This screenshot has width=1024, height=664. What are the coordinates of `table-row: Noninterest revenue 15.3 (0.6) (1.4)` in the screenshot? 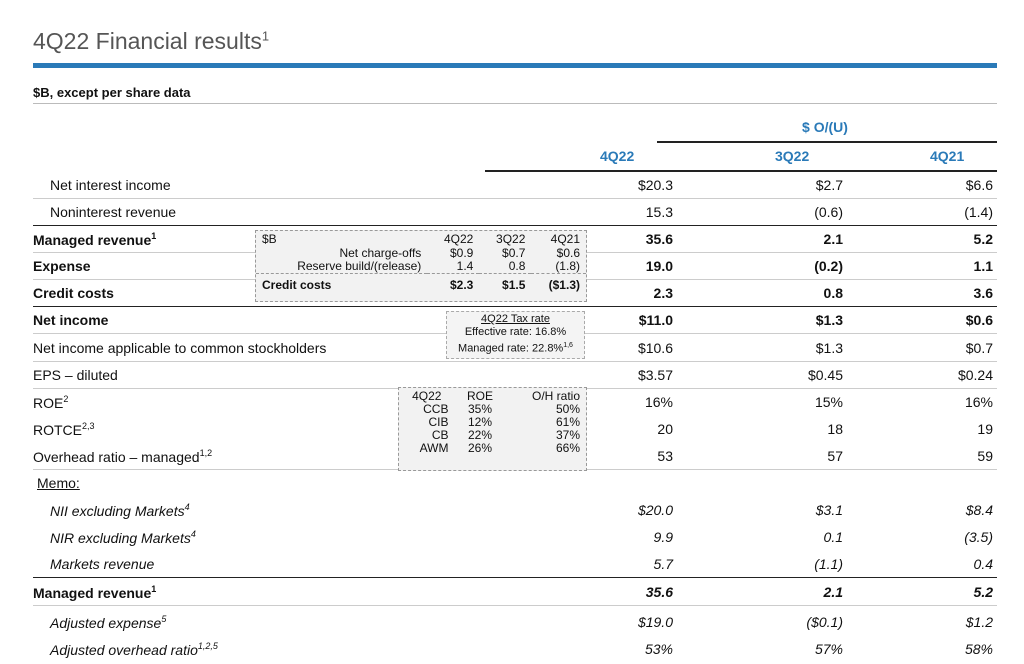 It's located at (515, 212).